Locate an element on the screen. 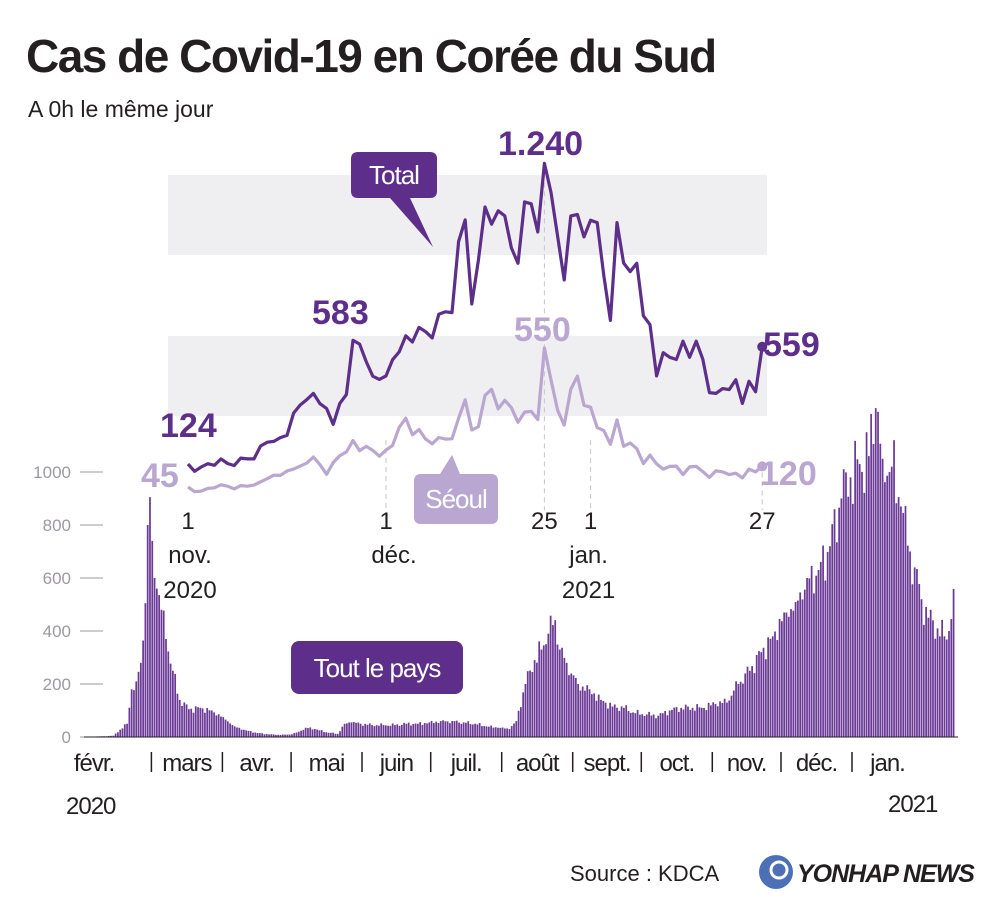 The width and height of the screenshot is (1005, 913). callout-total: Total is located at coordinates (394, 199).